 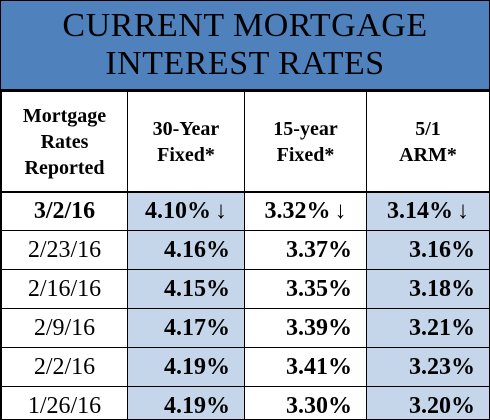 I want to click on rate-30-year-cell: 4.15%, so click(x=186, y=289).